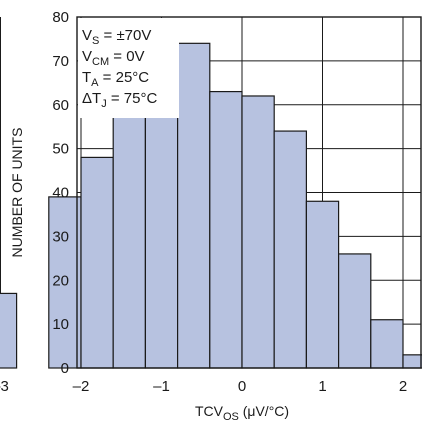 The height and width of the screenshot is (425, 422). What do you see at coordinates (60, 61) in the screenshot?
I see `y-tick-label: 70` at bounding box center [60, 61].